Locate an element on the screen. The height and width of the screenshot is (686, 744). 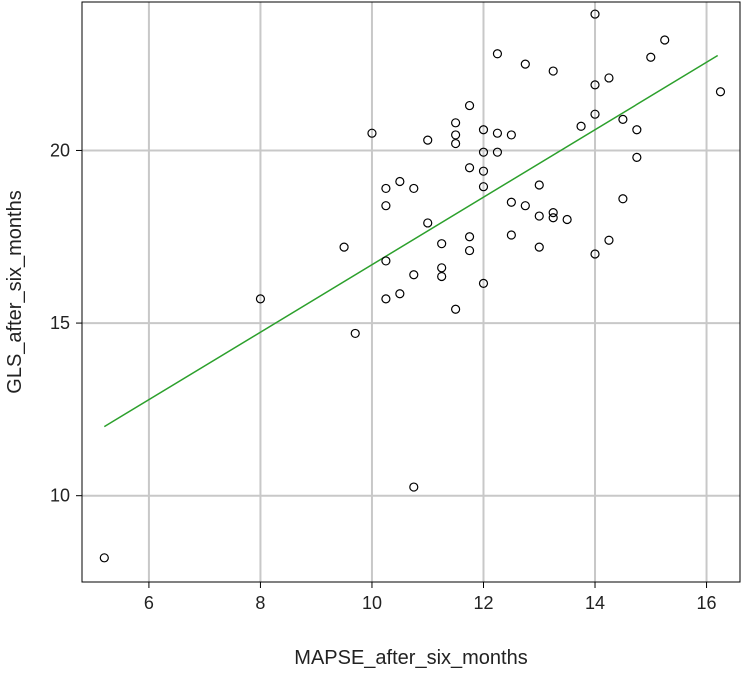
y-tick-label: 10 is located at coordinates (60, 496).